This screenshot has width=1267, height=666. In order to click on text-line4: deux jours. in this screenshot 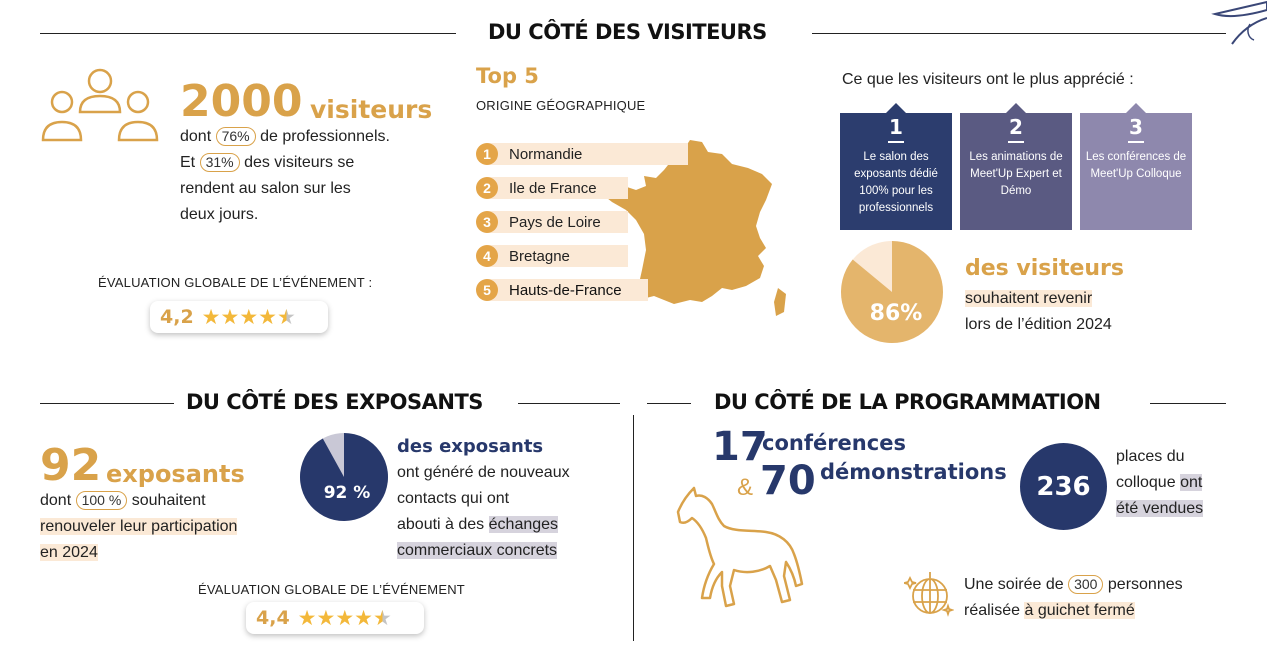, I will do `click(219, 214)`.